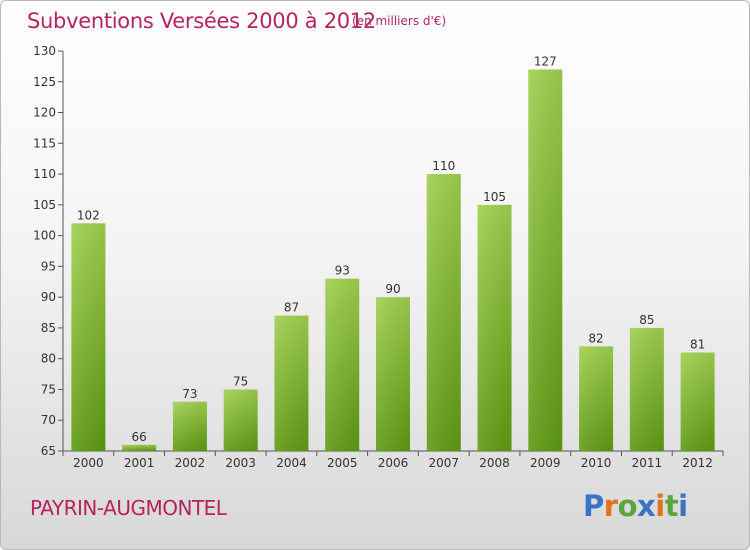  What do you see at coordinates (671, 506) in the screenshot?
I see `logo-letter: t` at bounding box center [671, 506].